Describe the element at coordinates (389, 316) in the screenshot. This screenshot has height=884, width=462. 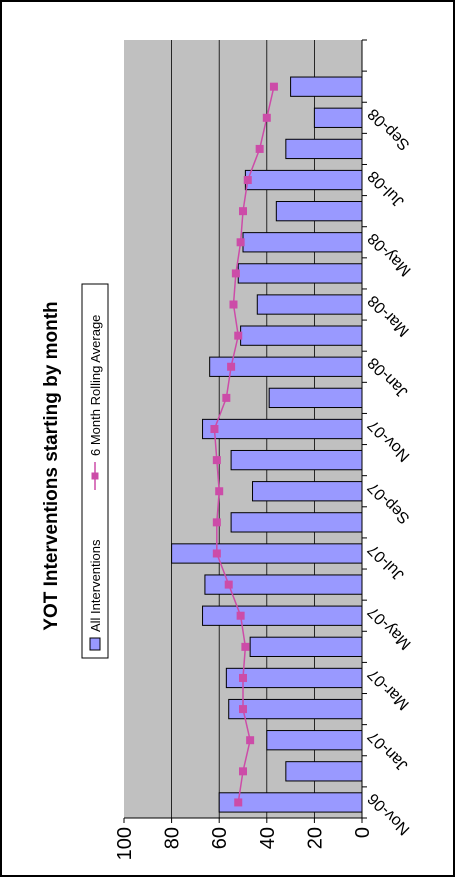
I see `x-tick-label: Mar-08` at that location.